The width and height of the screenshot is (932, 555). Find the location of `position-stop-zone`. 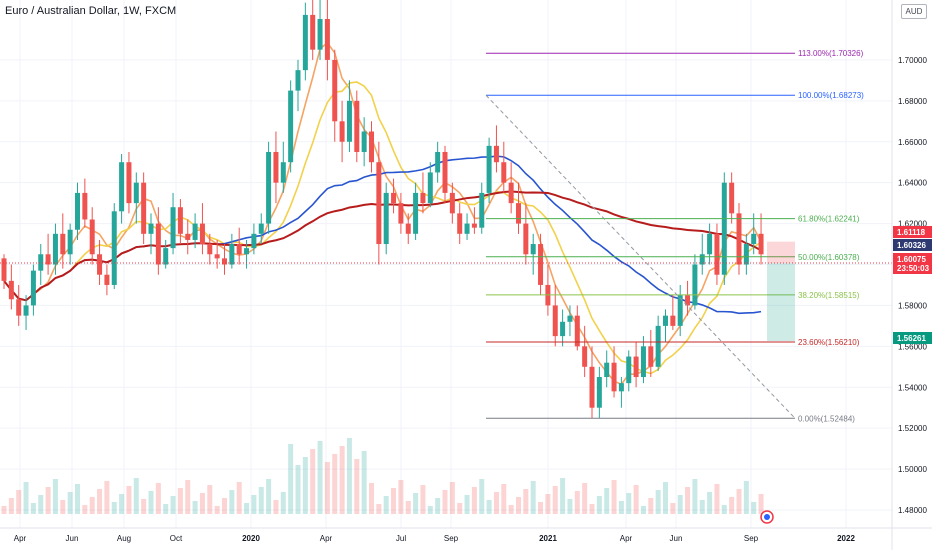

position-stop-zone is located at coordinates (781, 252).